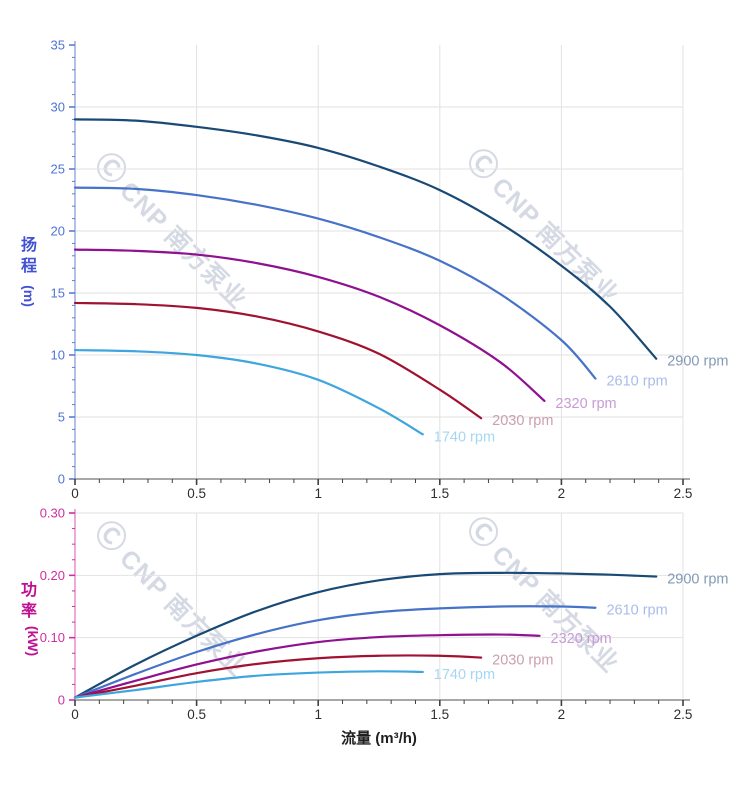  I want to click on y-tick-label: 35, so click(58, 45).